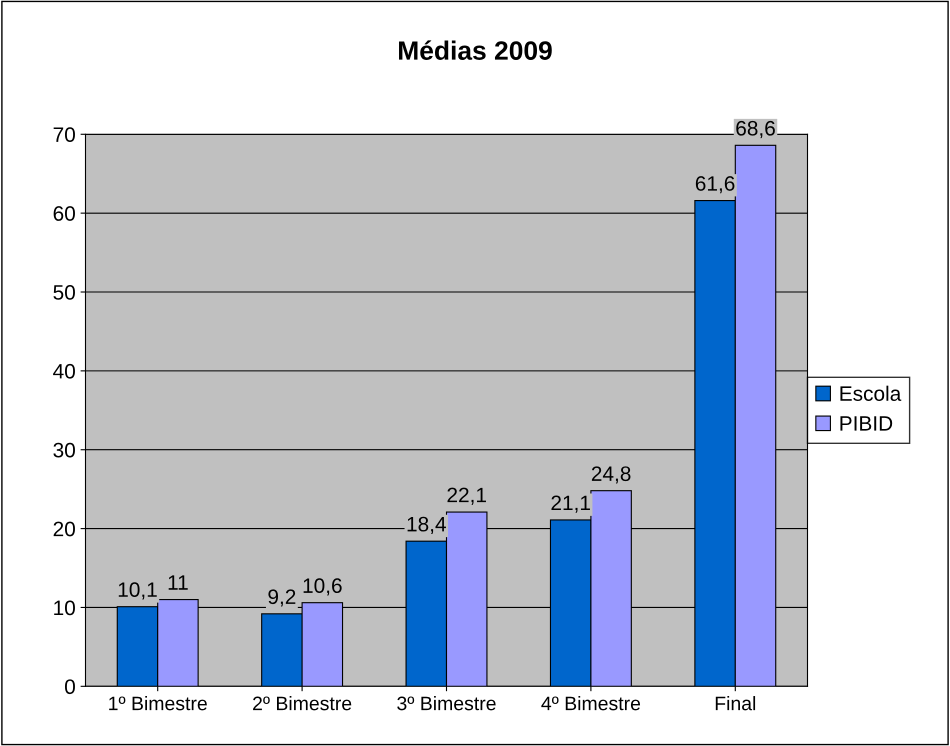 This screenshot has height=746, width=950. What do you see at coordinates (64, 529) in the screenshot?
I see `y-tick-label: 20` at bounding box center [64, 529].